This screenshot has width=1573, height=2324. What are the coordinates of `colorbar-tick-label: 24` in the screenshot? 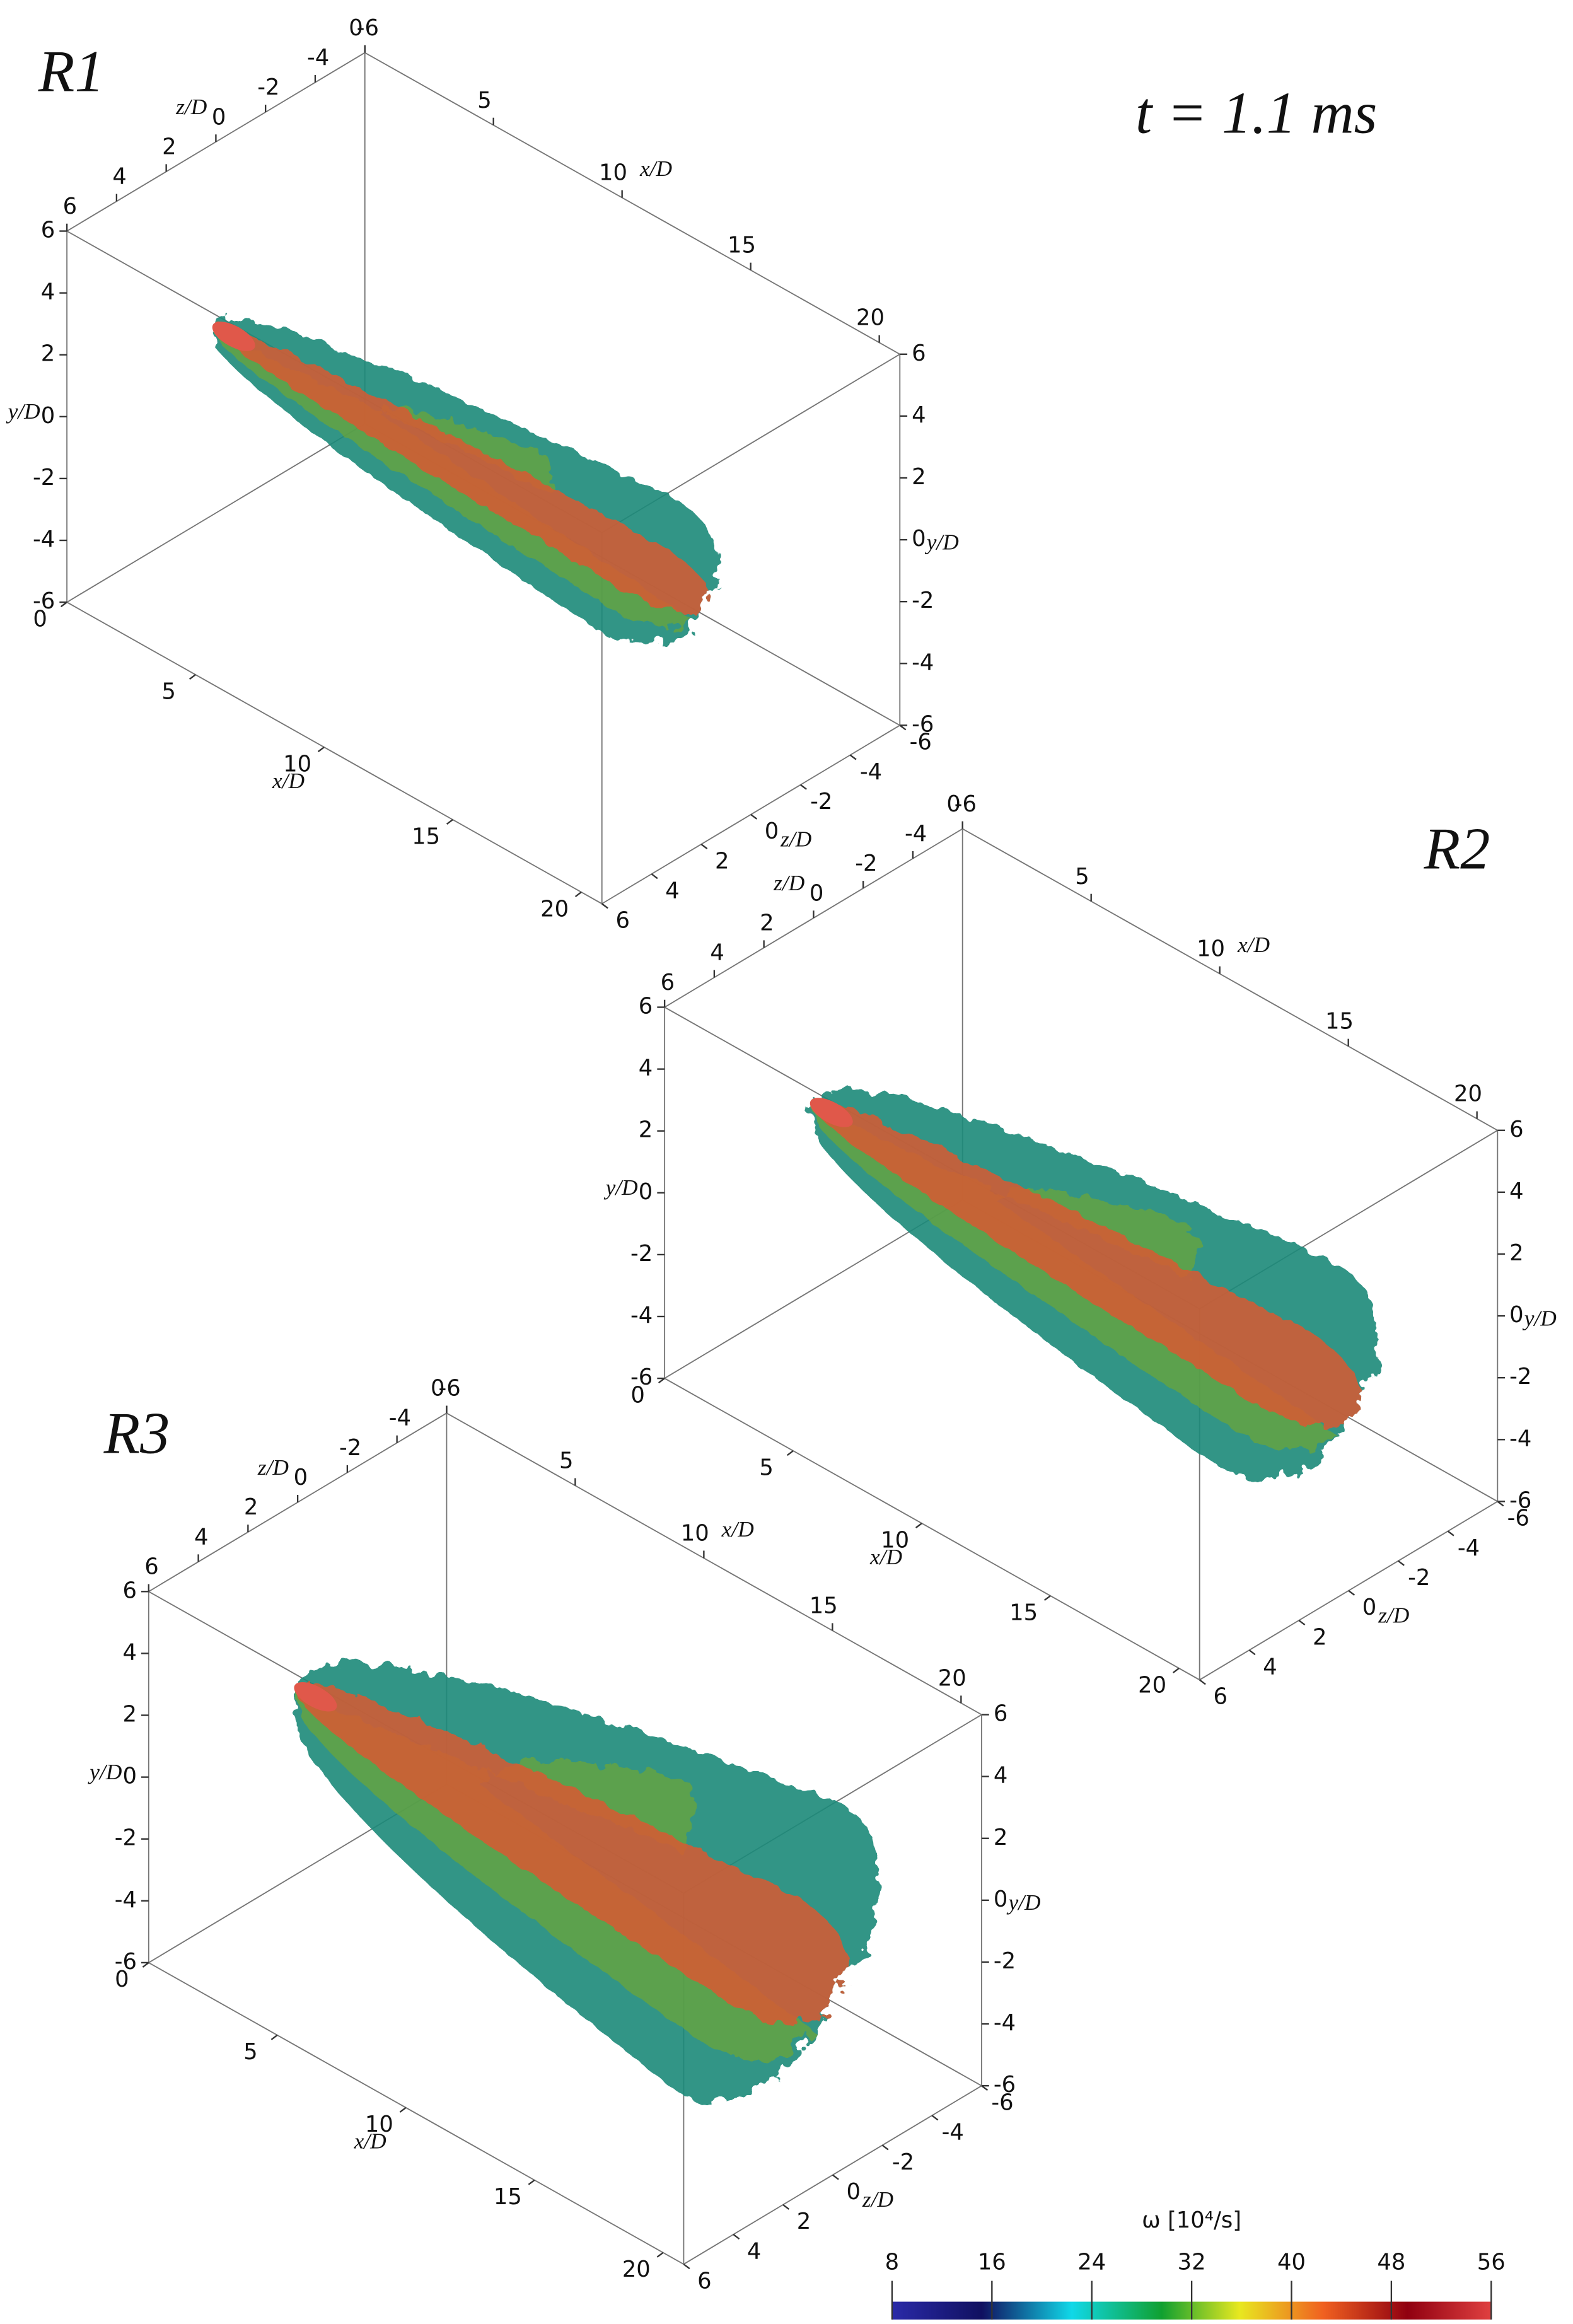 It's located at (1091, 2262).